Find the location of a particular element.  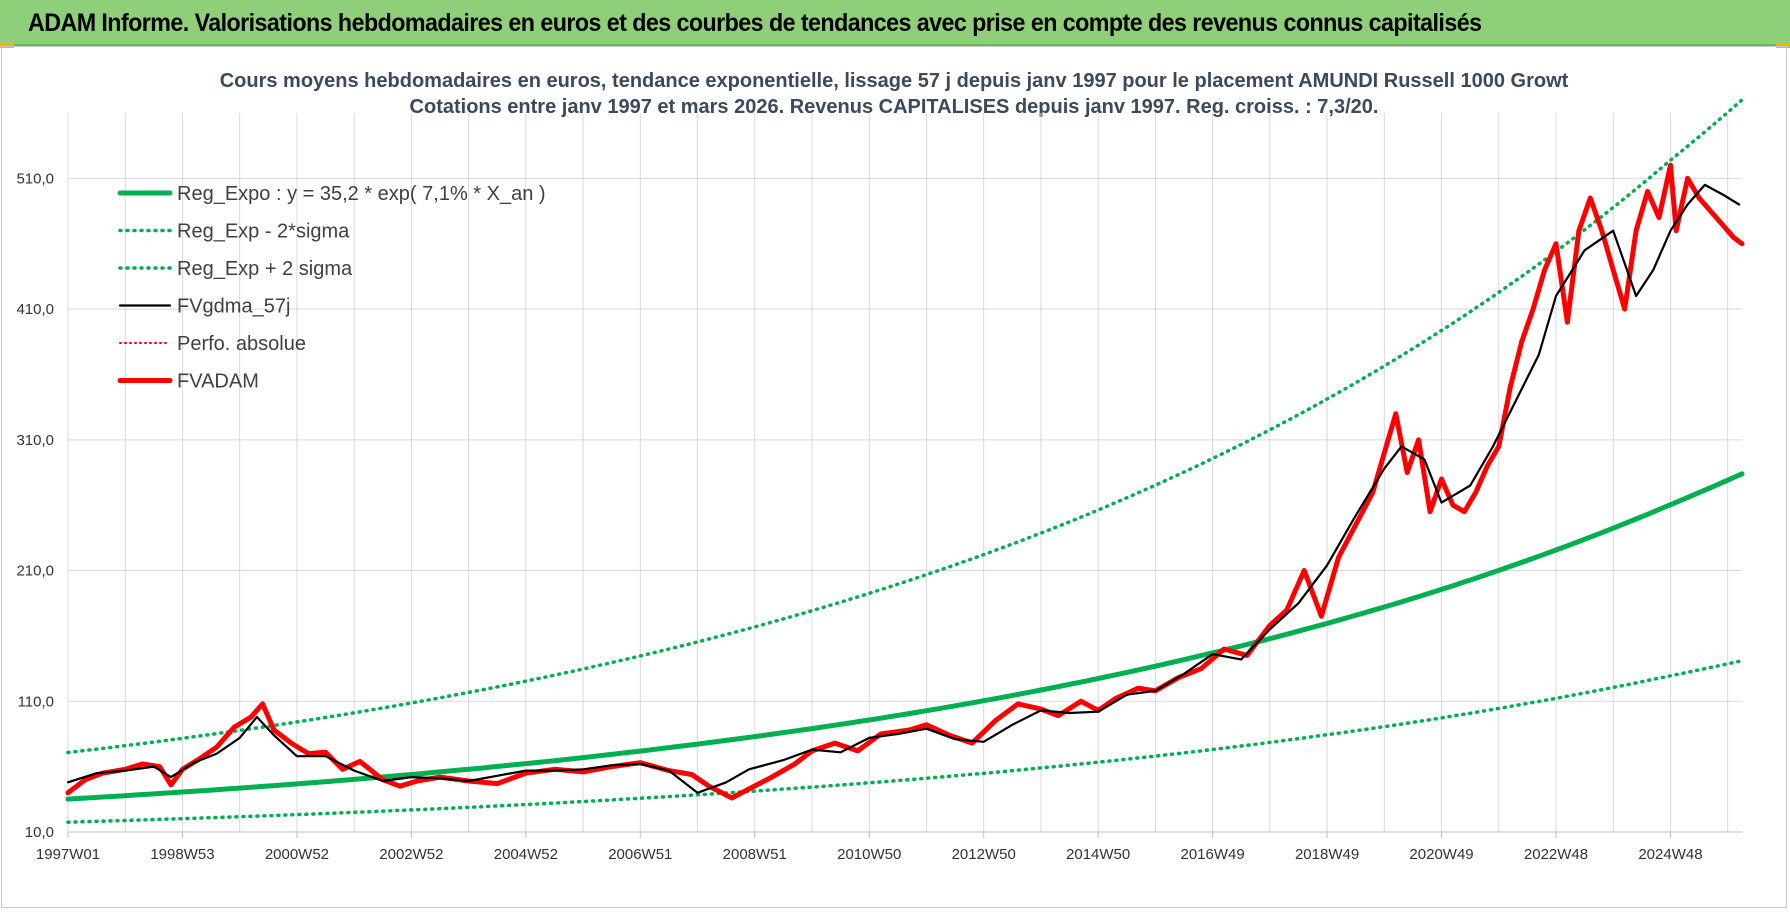

y-tick-label: 210,0 is located at coordinates (35, 571).